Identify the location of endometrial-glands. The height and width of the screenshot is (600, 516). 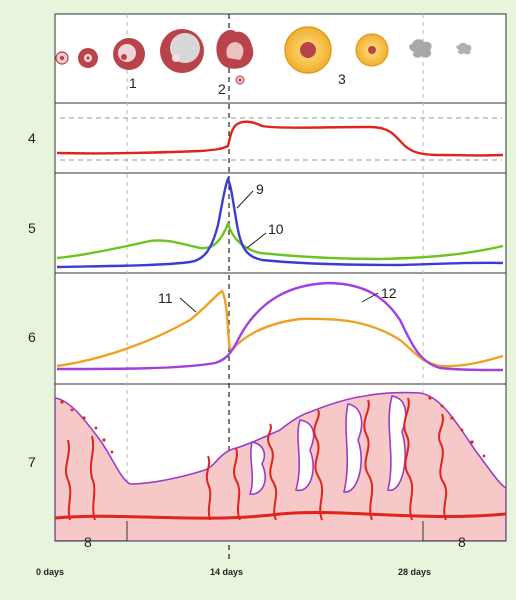
(327, 445).